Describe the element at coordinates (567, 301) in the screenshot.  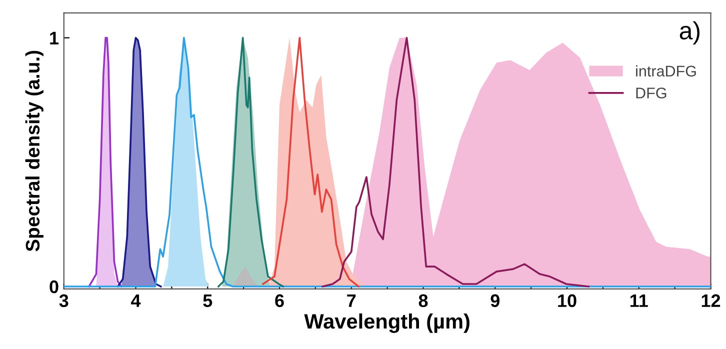
I see `x-tick-label: 10` at that location.